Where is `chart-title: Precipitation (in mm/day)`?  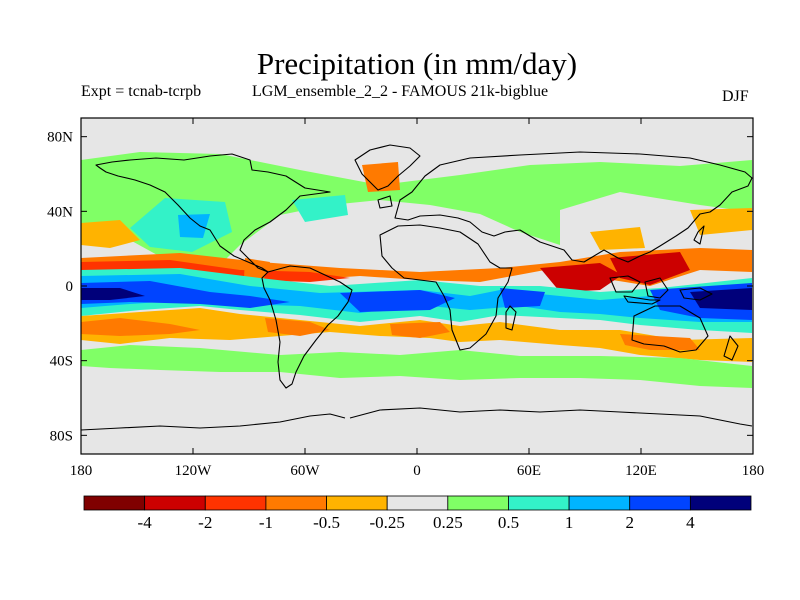
chart-title: Precipitation (in mm/day) is located at coordinates (417, 63).